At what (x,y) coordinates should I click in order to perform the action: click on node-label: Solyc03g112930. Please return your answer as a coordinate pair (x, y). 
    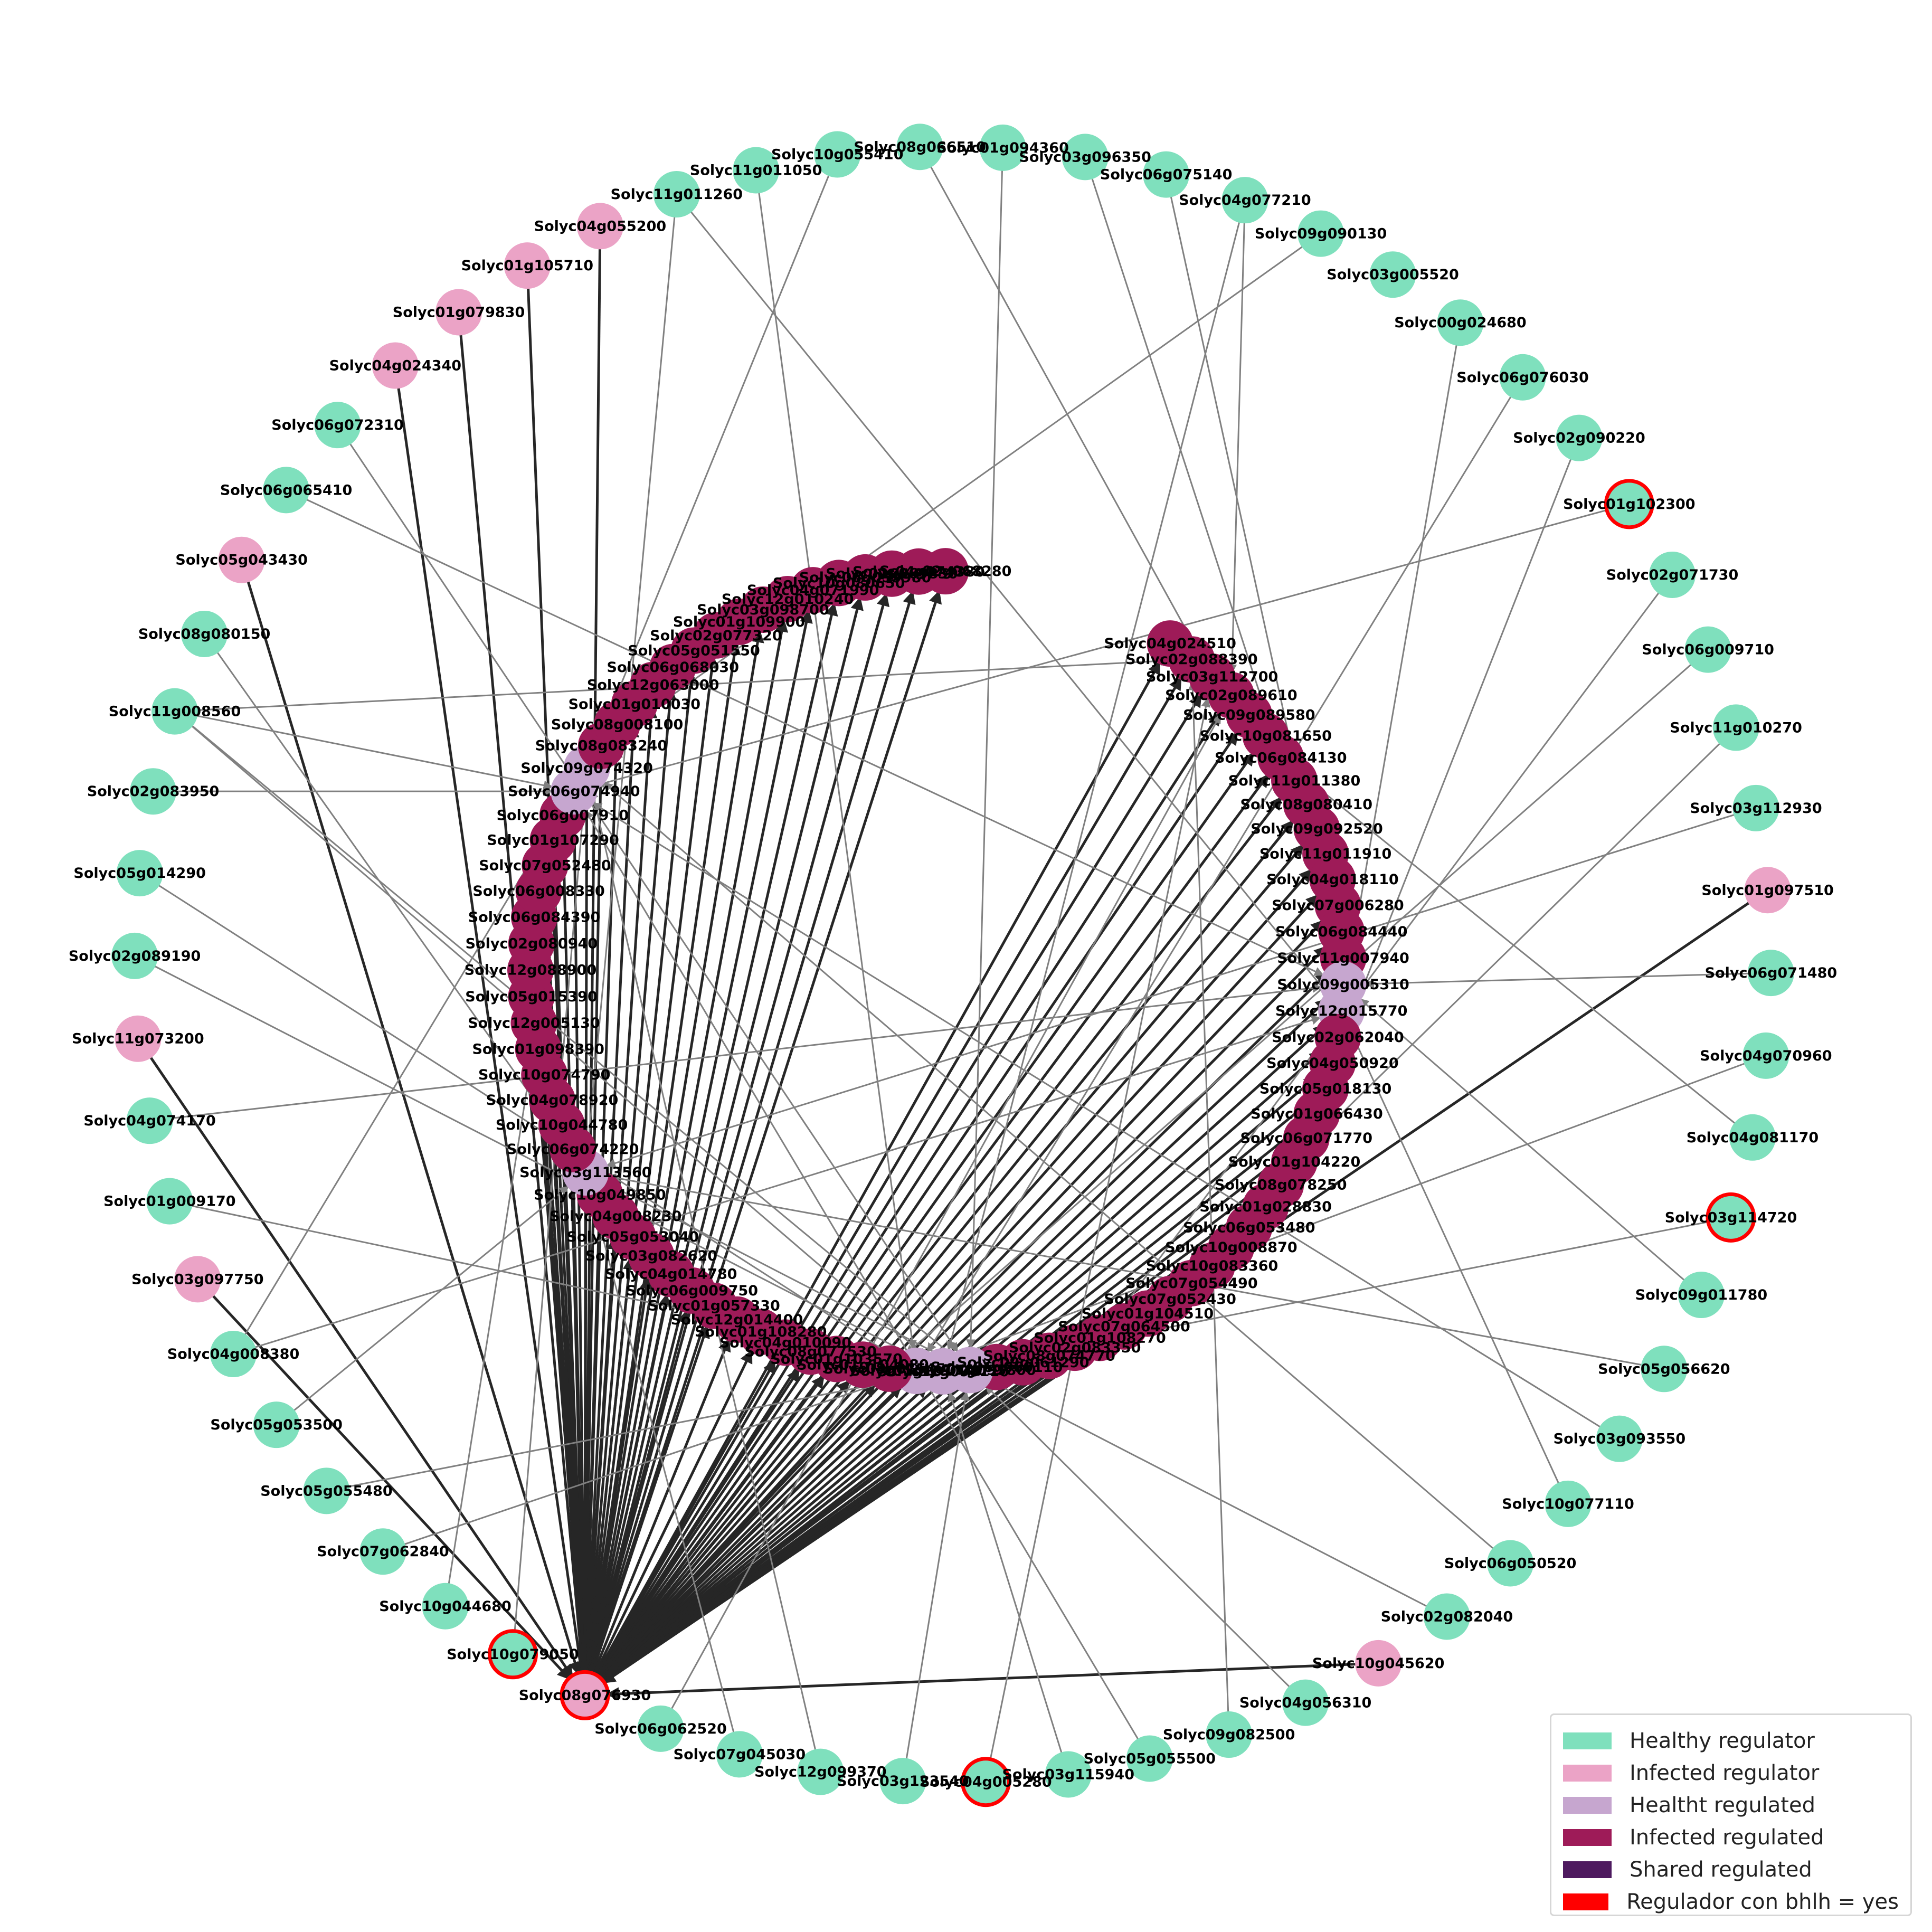
    Looking at the image, I should click on (1756, 808).